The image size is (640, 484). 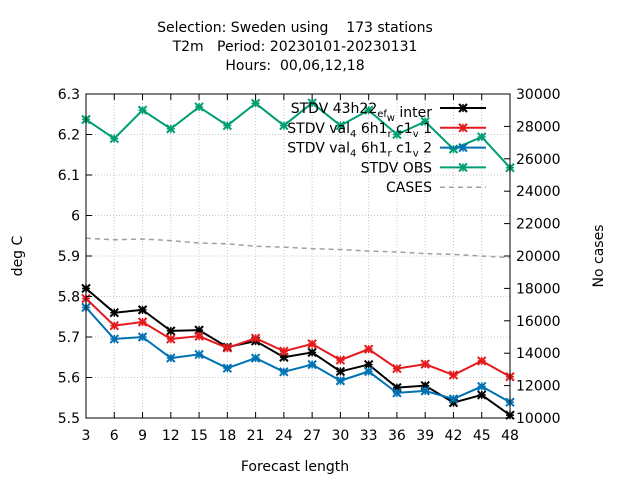 What do you see at coordinates (538, 419) in the screenshot?
I see `y2-tick-label: 10000` at bounding box center [538, 419].